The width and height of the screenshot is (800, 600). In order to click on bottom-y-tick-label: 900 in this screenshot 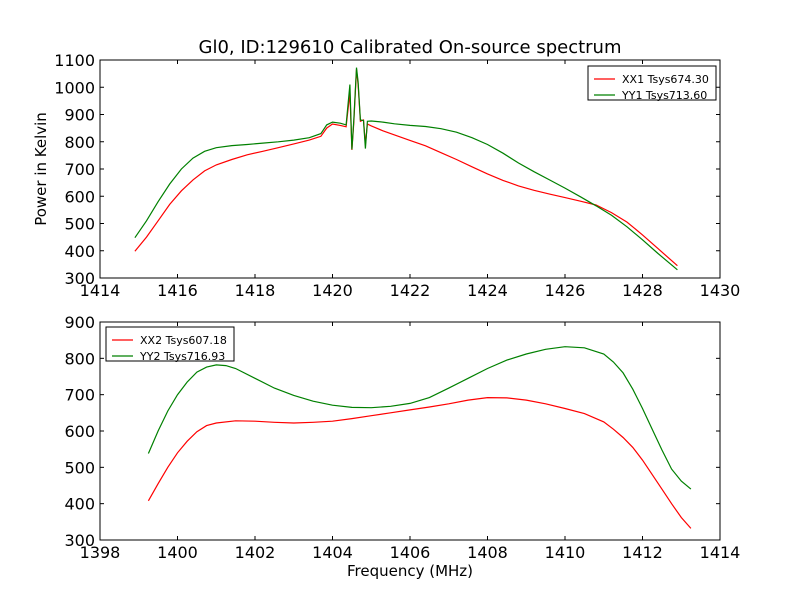, I will do `click(79, 322)`.